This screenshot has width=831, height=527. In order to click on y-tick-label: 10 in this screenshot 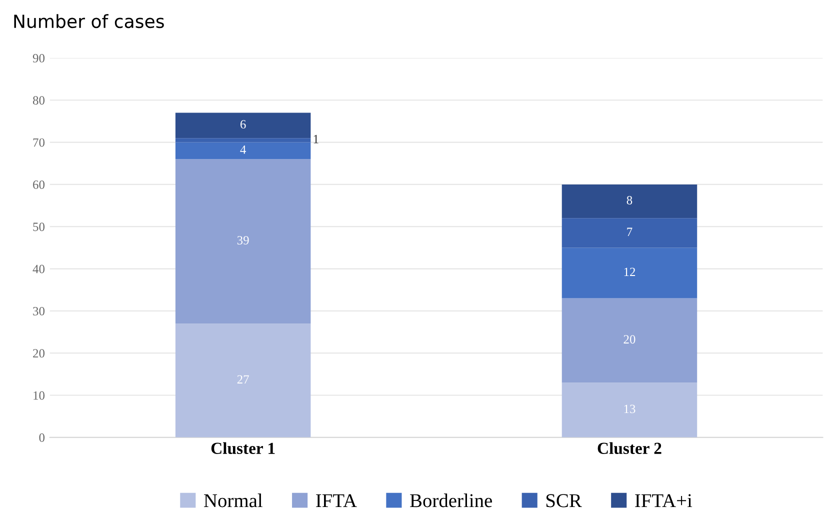, I will do `click(39, 395)`.